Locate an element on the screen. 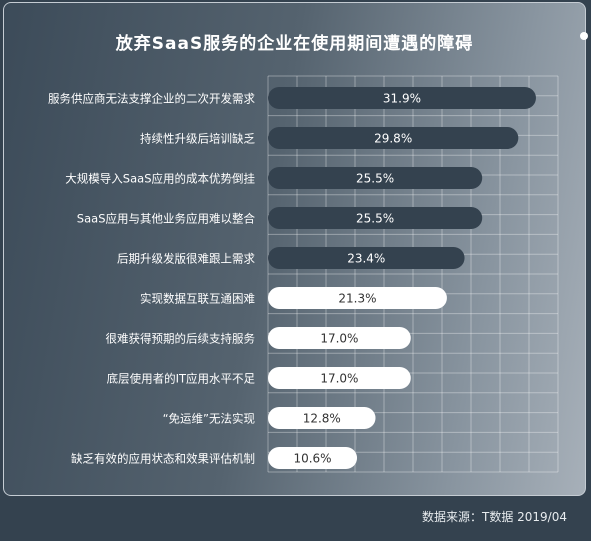 The height and width of the screenshot is (541, 591). category-label: 服务供应商无法支撑企业的二次开发需求 is located at coordinates (151, 99).